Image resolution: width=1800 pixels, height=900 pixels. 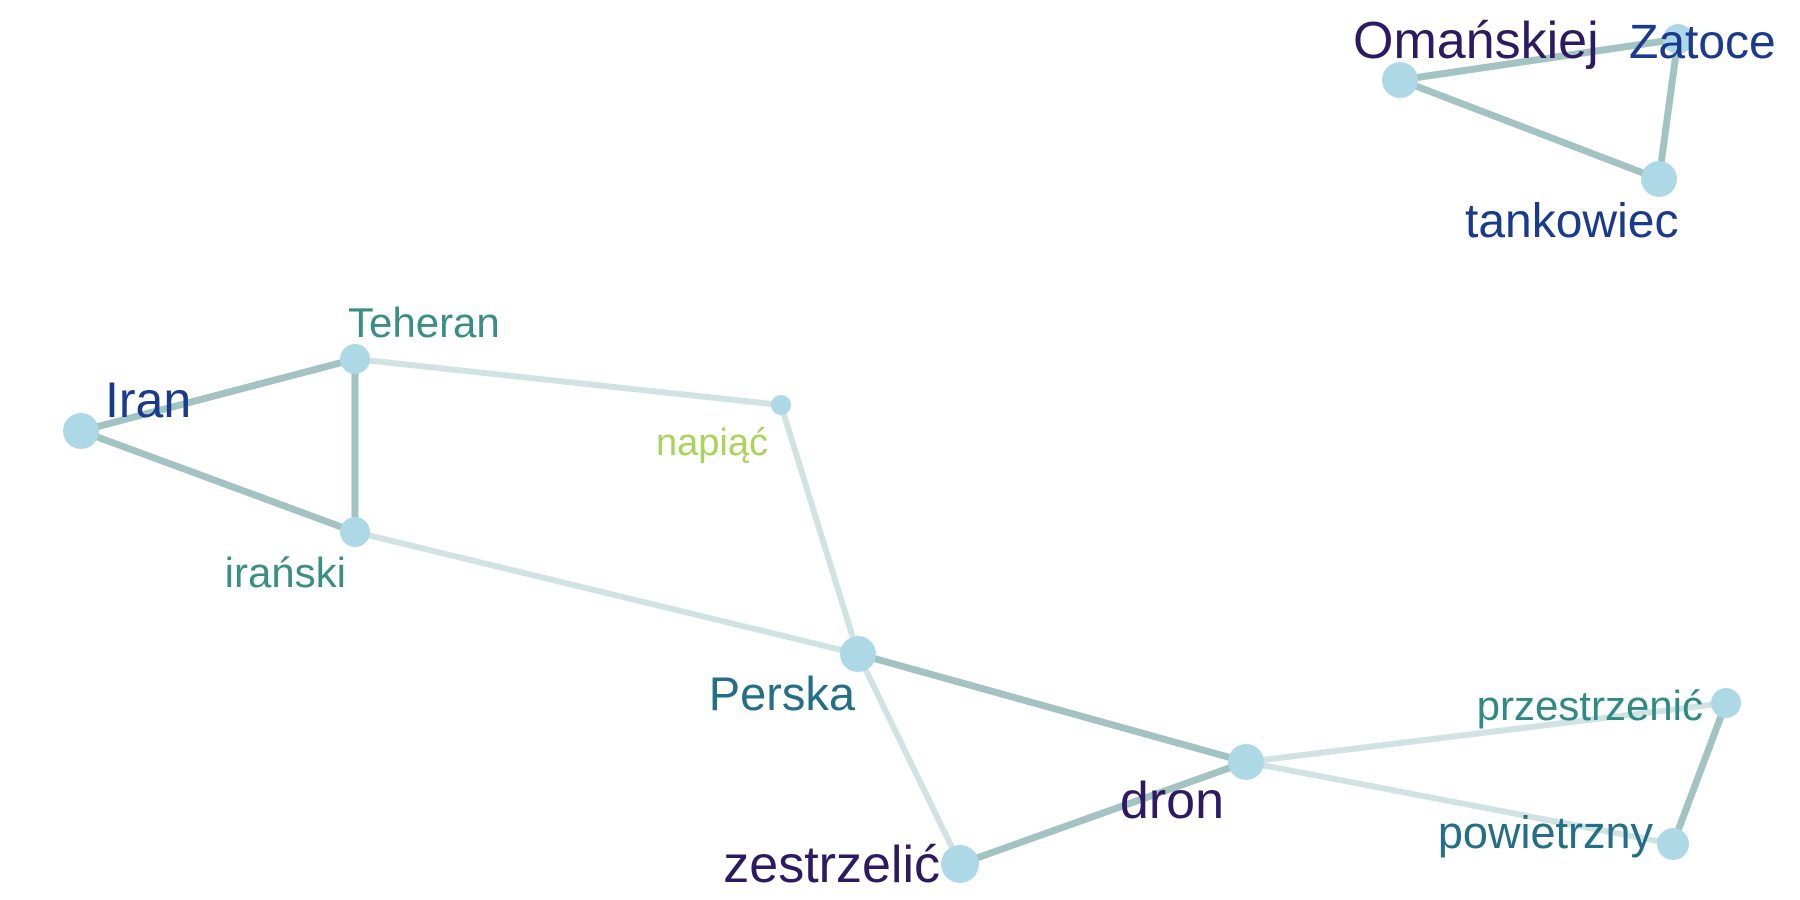 I want to click on edge-teheran-napiac, so click(x=568, y=382).